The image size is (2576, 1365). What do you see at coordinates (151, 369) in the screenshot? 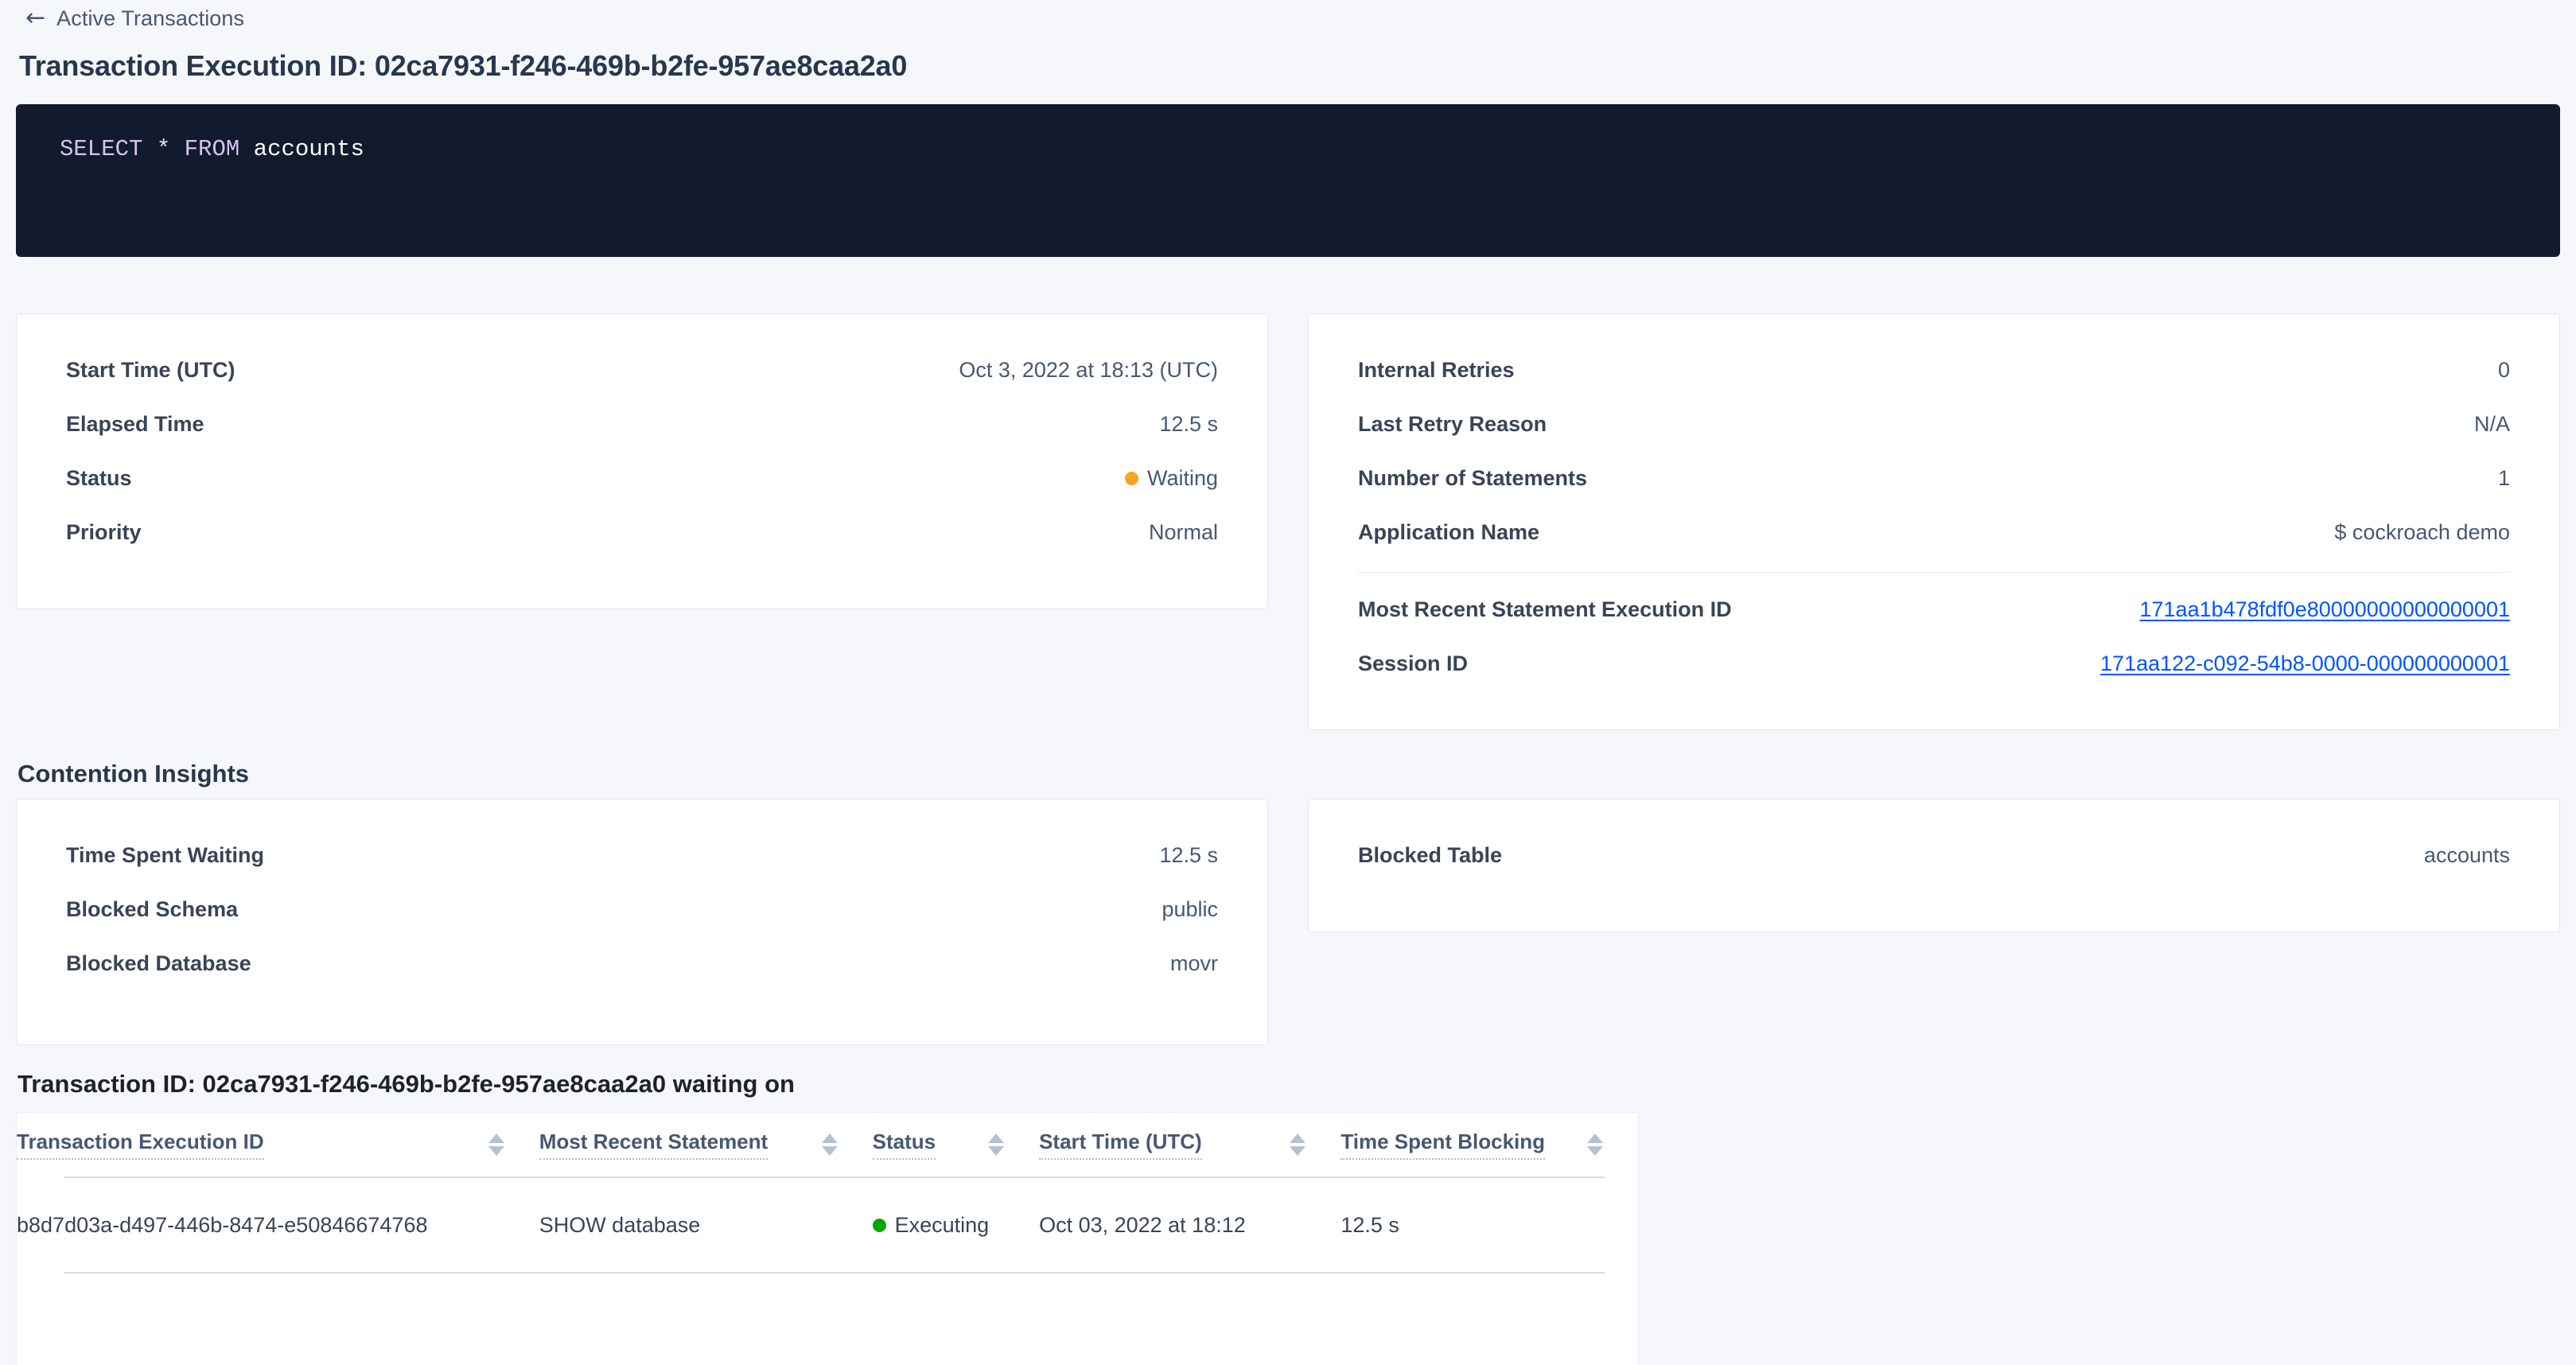
I see `detail-label: Start Time (UTC)` at bounding box center [151, 369].